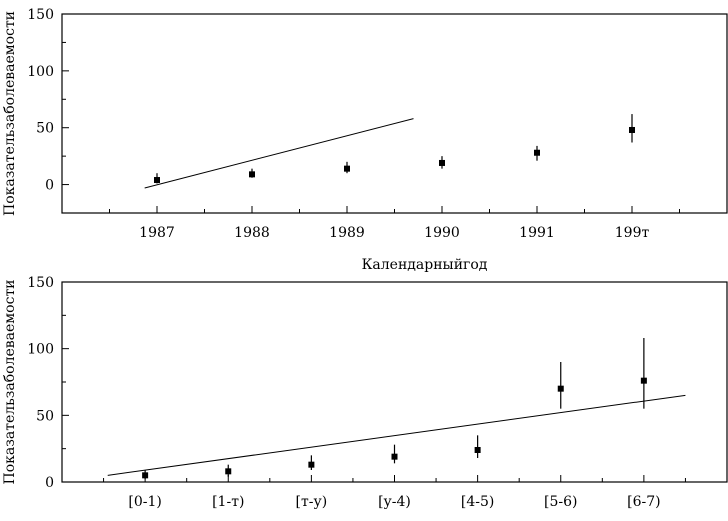 The height and width of the screenshot is (521, 728). Describe the element at coordinates (537, 233) in the screenshot. I see `x-tick-label: 1991` at that location.